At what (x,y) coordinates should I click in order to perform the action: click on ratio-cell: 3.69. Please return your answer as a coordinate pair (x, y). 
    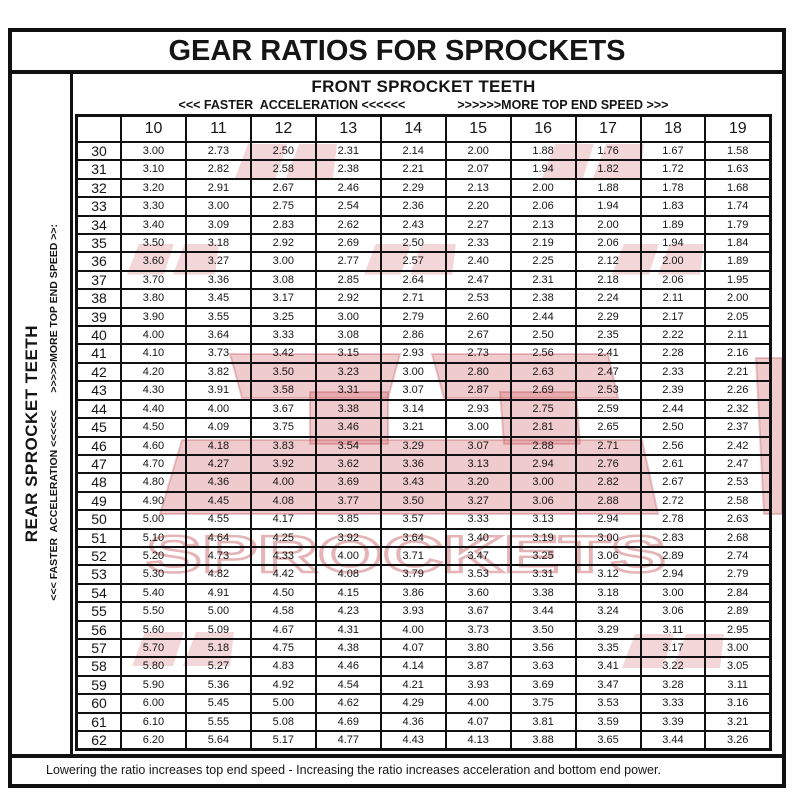
    Looking at the image, I should click on (543, 685).